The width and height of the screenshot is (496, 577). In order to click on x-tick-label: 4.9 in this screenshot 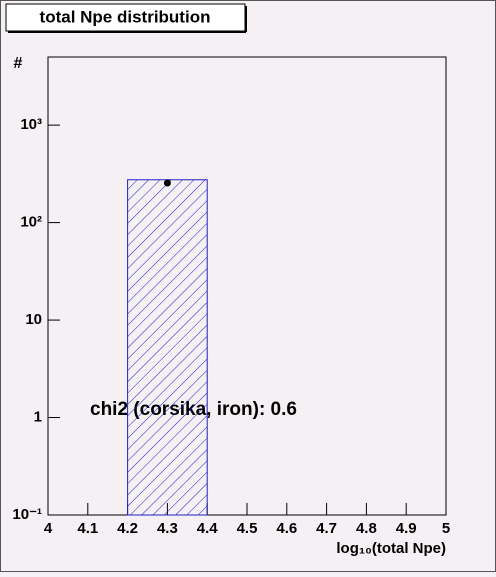, I will do `click(406, 528)`.